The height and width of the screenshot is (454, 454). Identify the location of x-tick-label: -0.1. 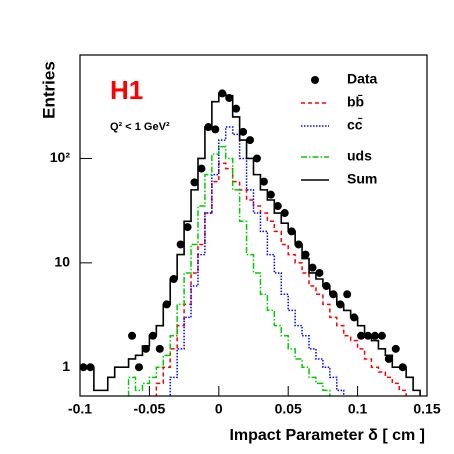
(80, 409).